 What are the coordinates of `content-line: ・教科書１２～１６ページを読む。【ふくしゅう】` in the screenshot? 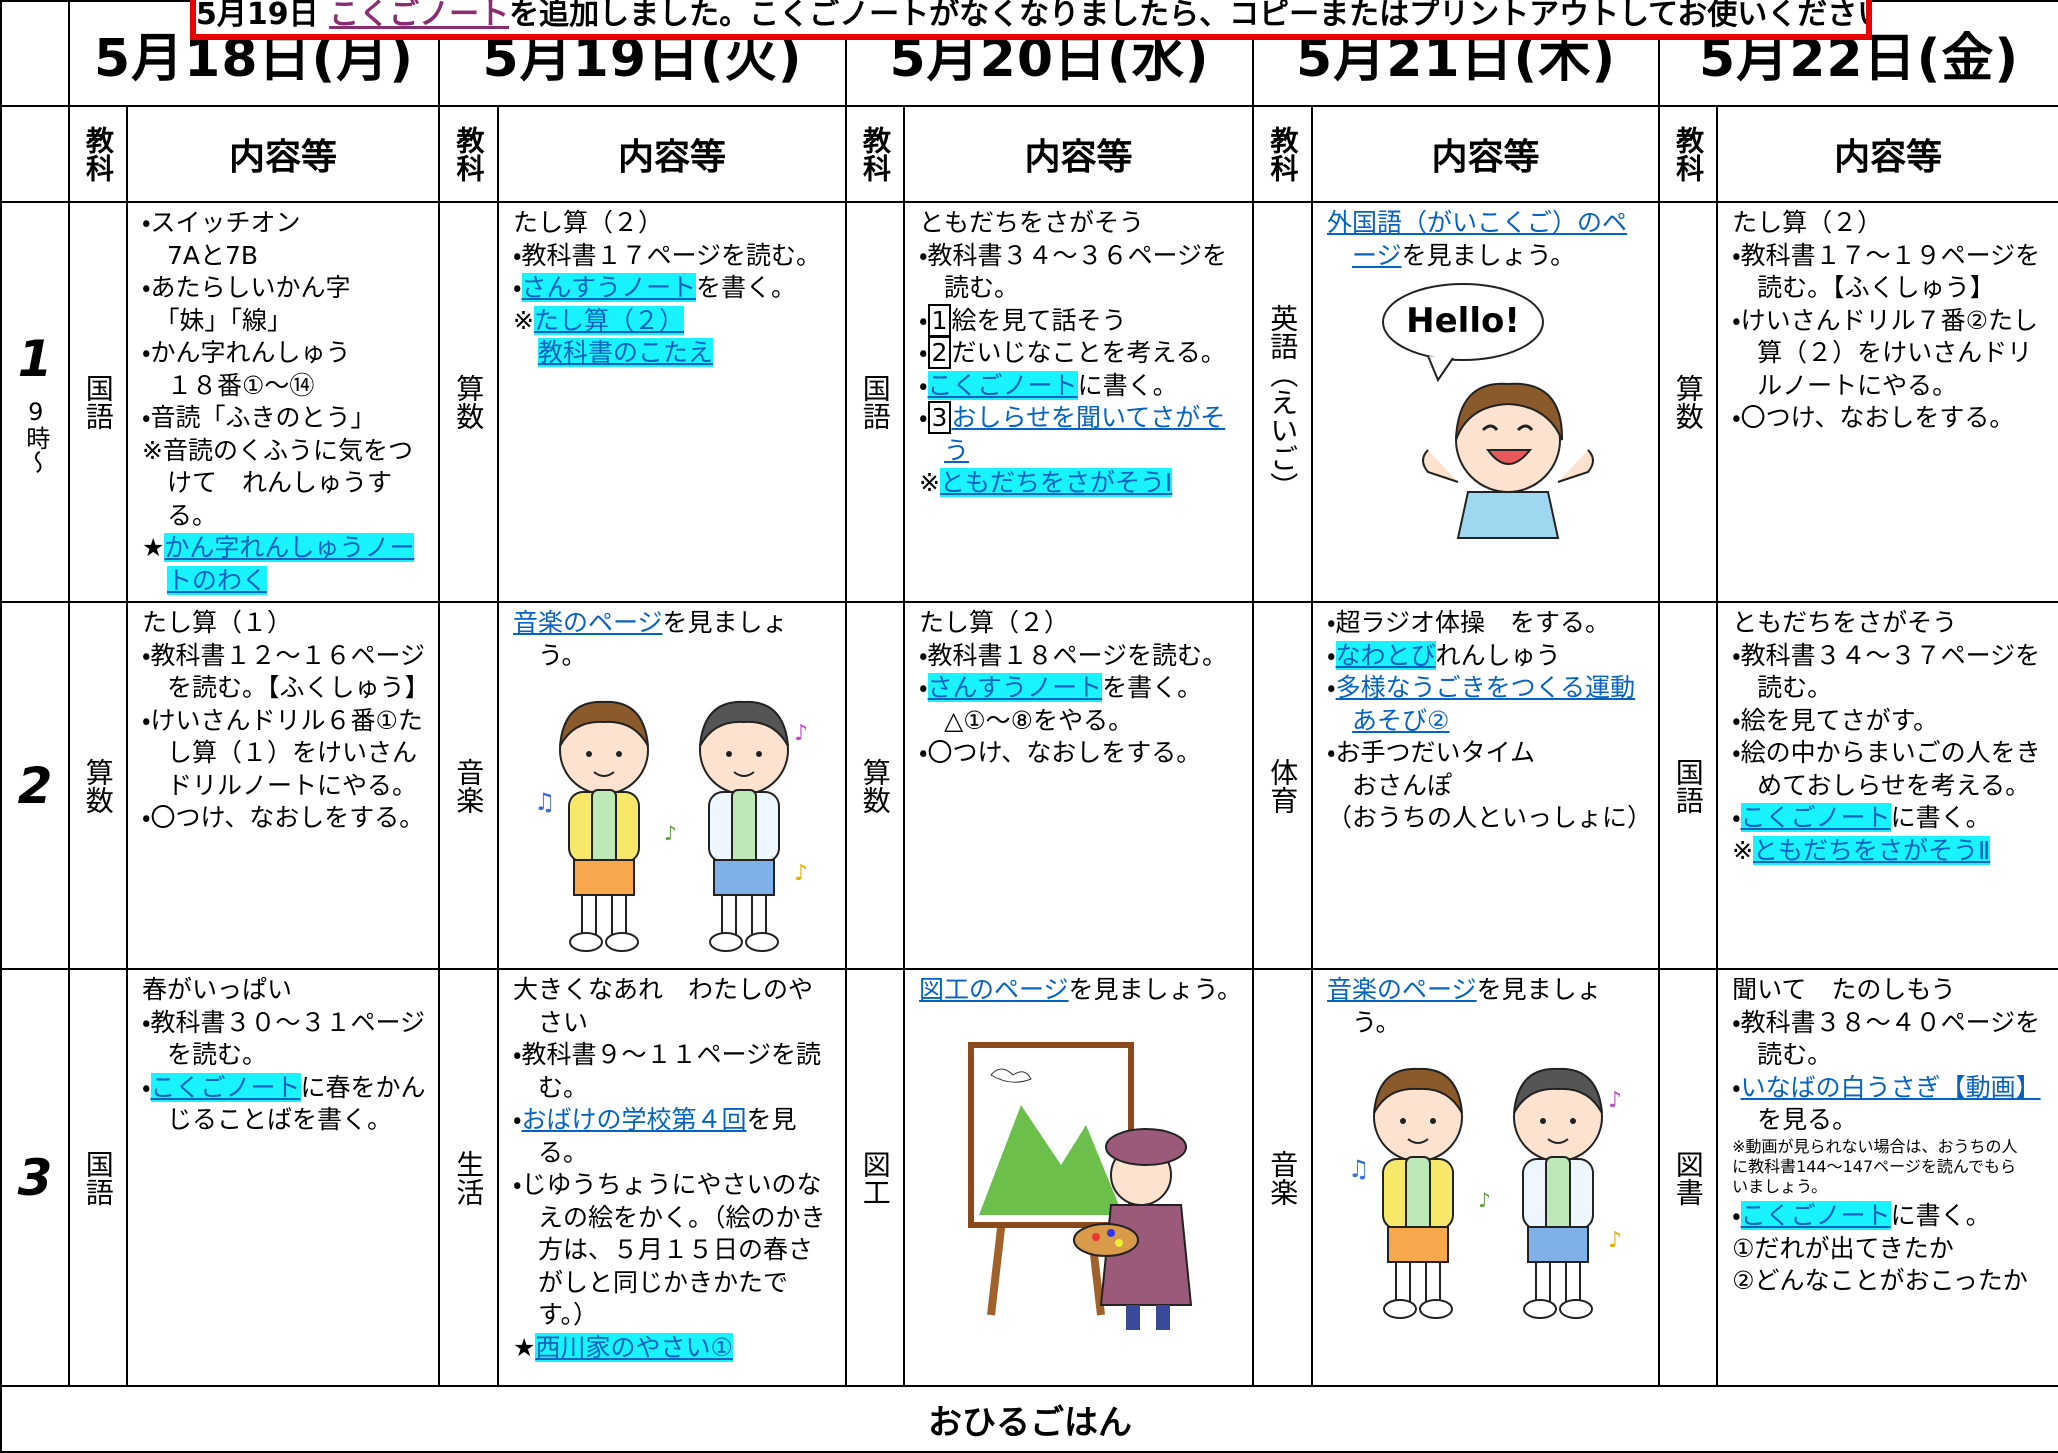 It's located at (286, 671).